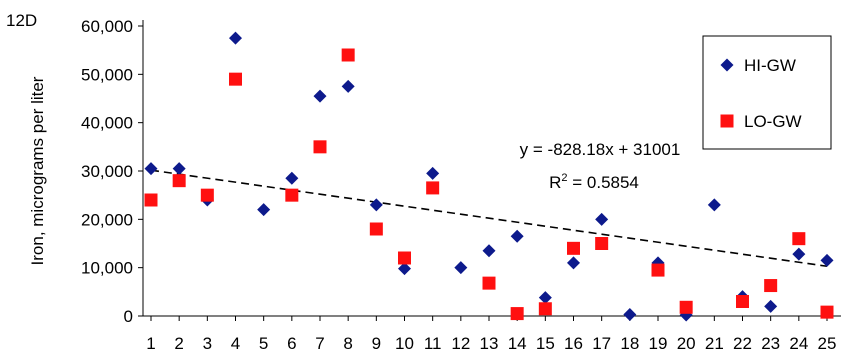 This screenshot has width=849, height=355. Describe the element at coordinates (107, 219) in the screenshot. I see `y-tick-label: 20,000` at that location.